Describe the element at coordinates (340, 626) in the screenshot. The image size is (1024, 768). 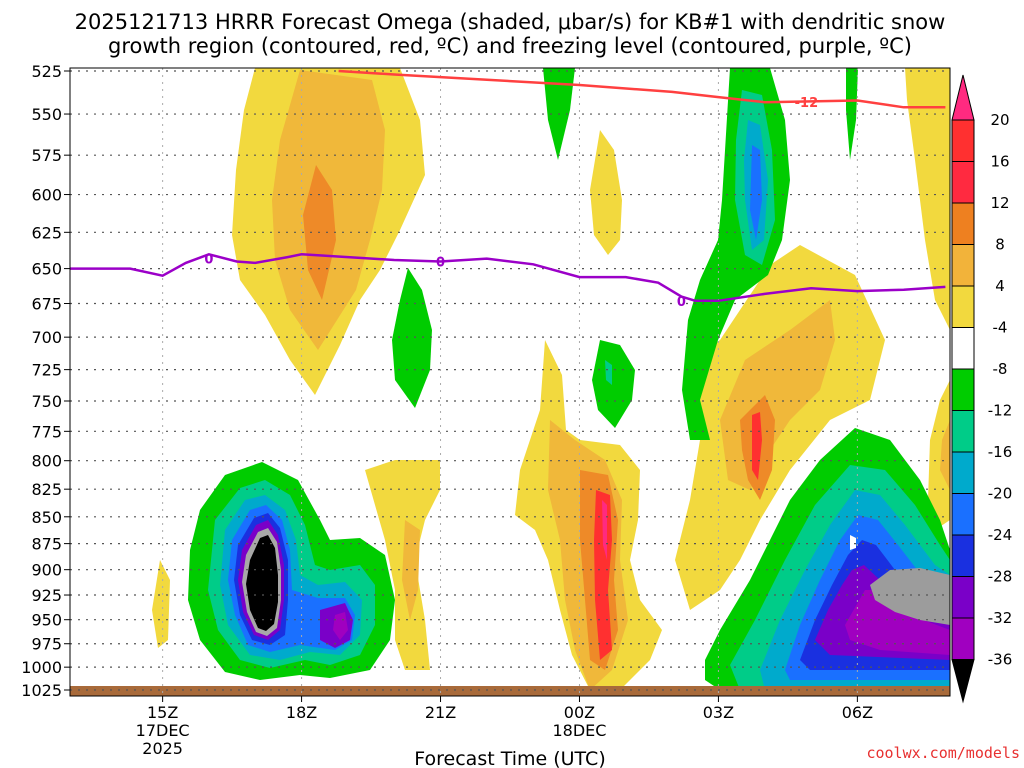
I see `omega-region-magenta-left-low-b` at that location.